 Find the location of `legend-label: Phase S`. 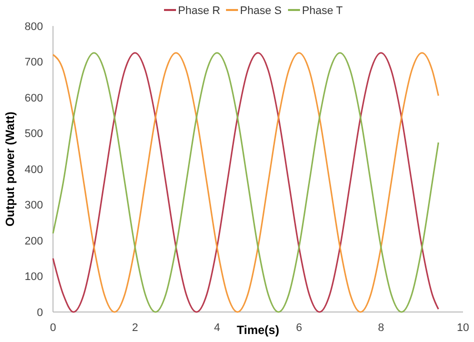

legend-label: Phase S is located at coordinates (261, 10).